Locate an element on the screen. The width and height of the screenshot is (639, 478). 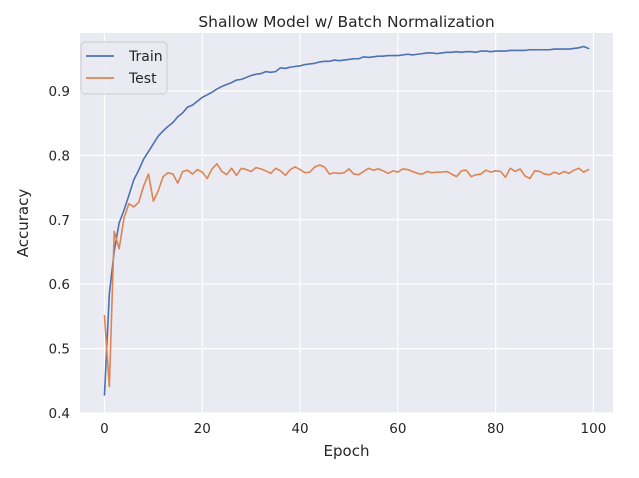
x-tick-label: 40 is located at coordinates (299, 429).